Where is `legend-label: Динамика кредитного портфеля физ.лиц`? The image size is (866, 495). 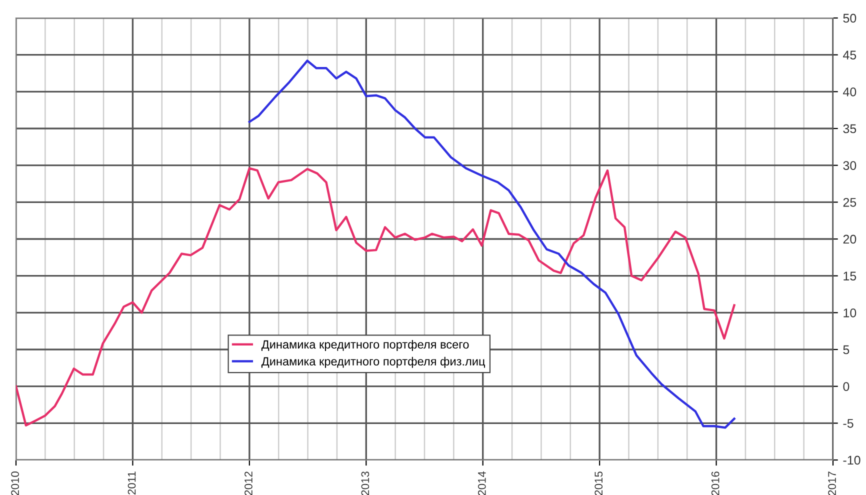 legend-label: Динамика кредитного портфеля физ.лиц is located at coordinates (373, 362).